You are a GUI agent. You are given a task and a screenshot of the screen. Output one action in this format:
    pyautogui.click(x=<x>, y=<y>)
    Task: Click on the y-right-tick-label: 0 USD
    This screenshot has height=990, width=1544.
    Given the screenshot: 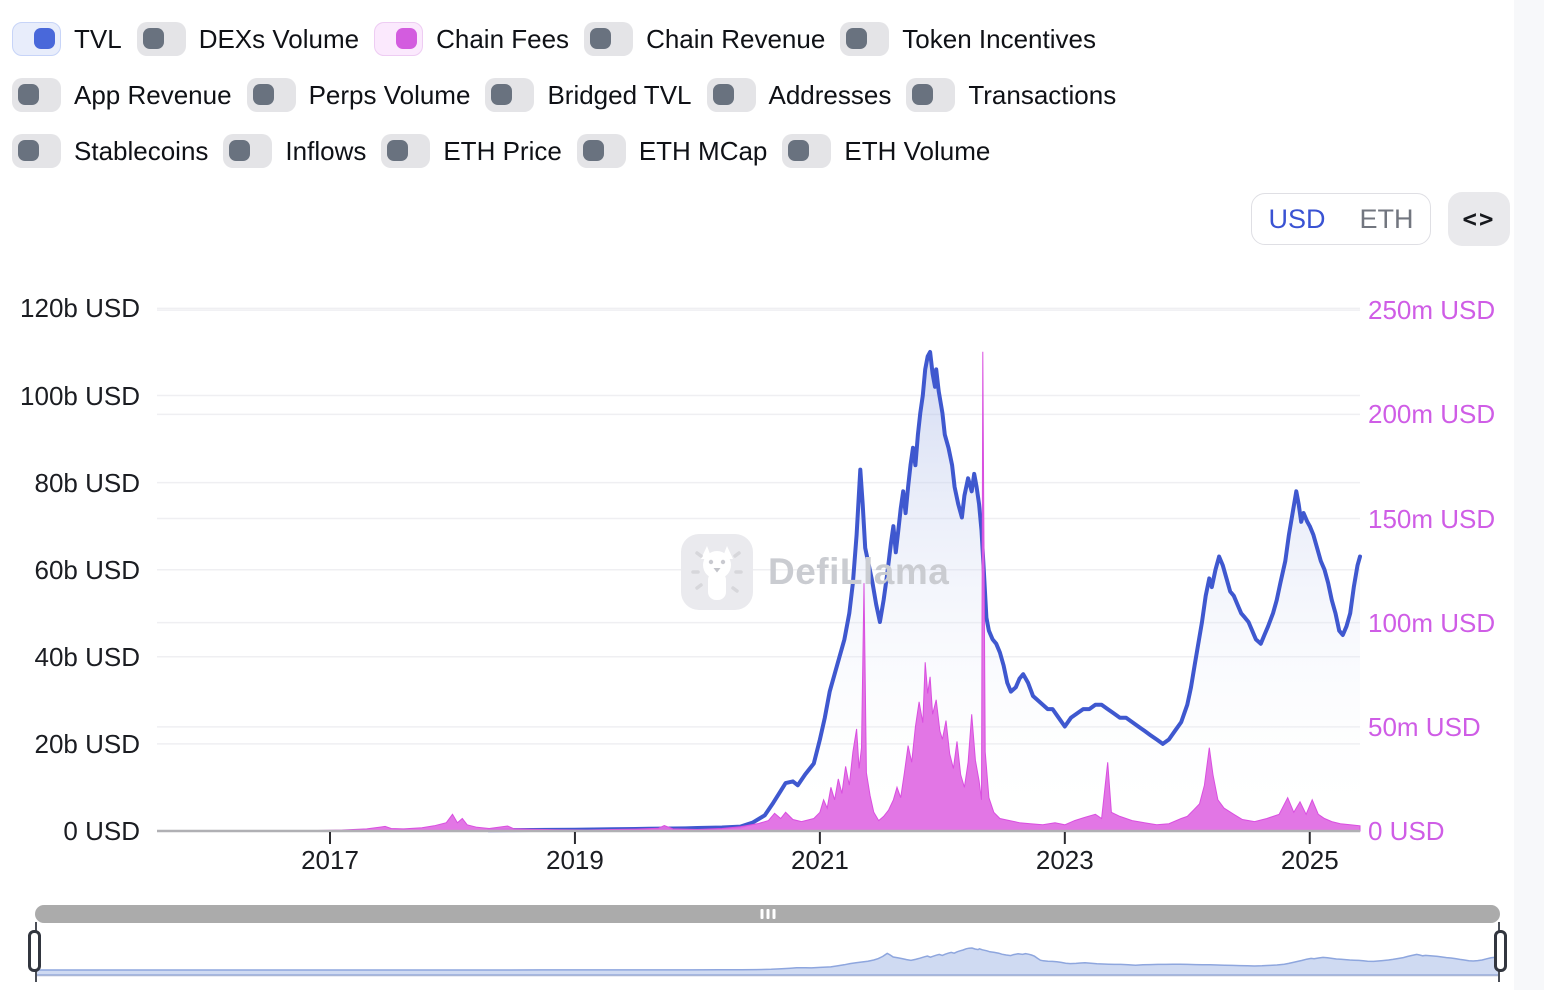 What is the action you would take?
    pyautogui.click(x=1406, y=831)
    